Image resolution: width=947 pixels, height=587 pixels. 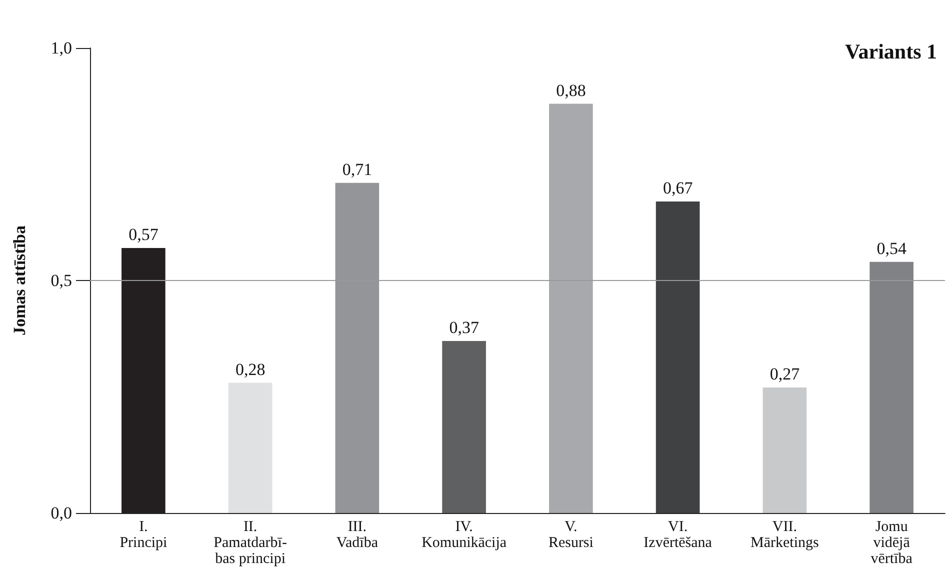 I want to click on x-tick-label: VII. Mārketings, so click(x=785, y=535).